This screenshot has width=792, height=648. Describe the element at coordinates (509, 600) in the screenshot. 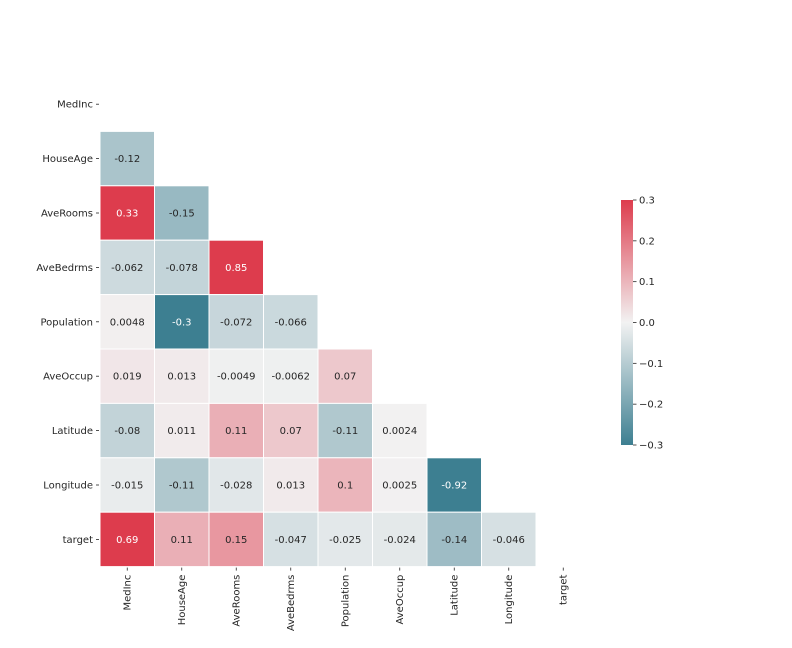

I see `x-tick-label-Longitude: Longitude` at that location.